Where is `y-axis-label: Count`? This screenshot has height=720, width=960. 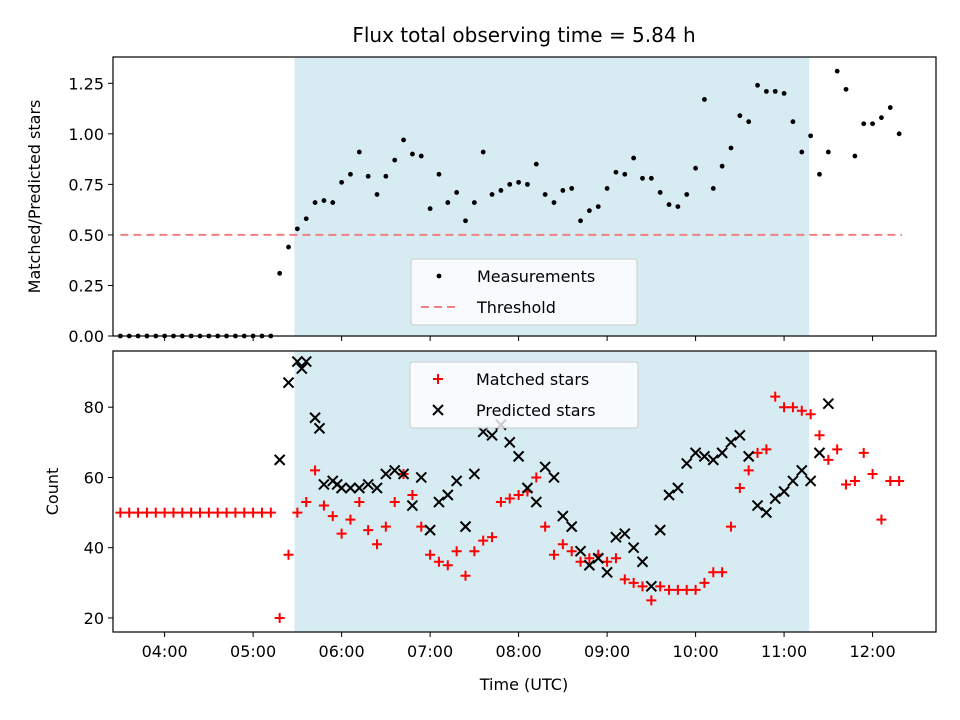 y-axis-label: Count is located at coordinates (52, 492).